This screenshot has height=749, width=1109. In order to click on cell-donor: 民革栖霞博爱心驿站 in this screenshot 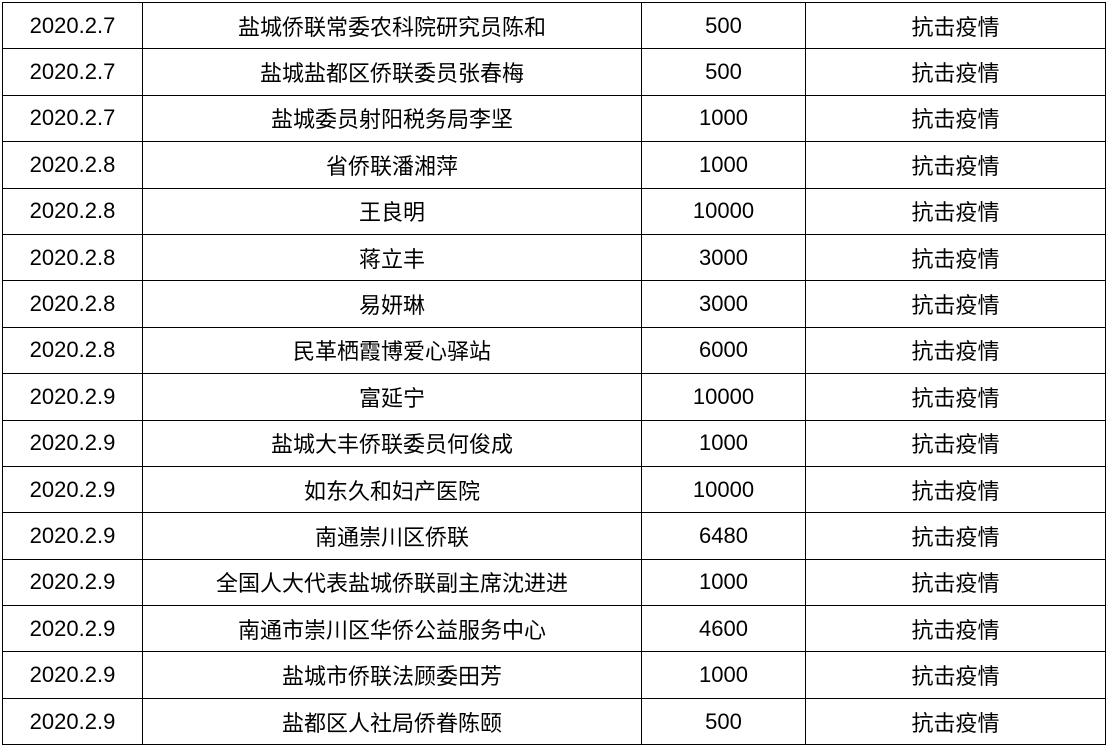, I will do `click(392, 350)`.